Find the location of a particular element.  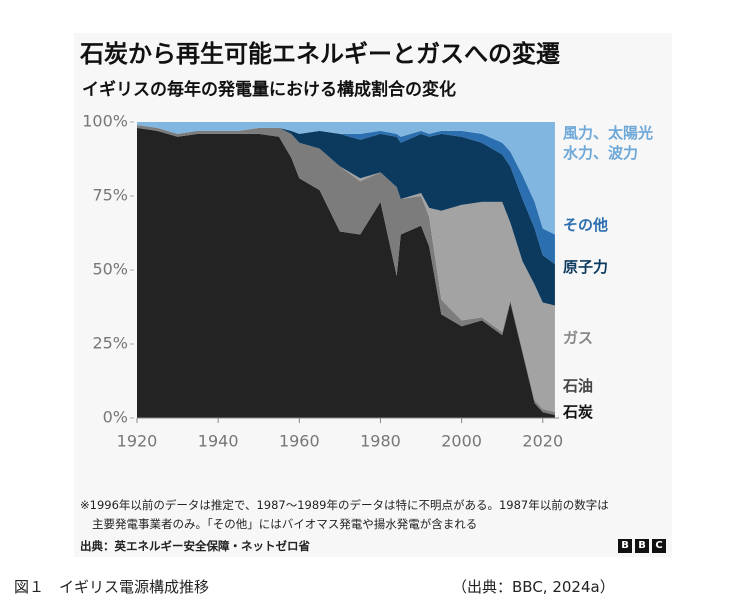

y-tick-label: 75% is located at coordinates (110, 195).